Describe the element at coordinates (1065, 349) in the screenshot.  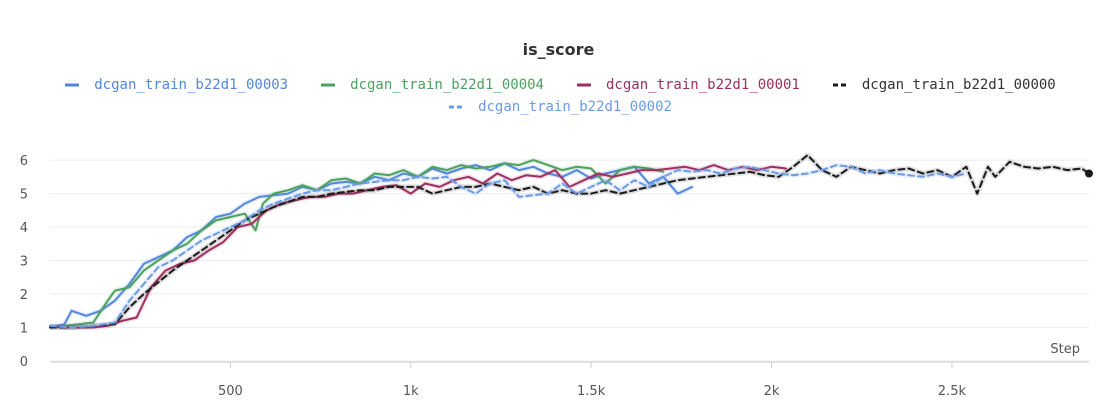
I see `x-axis-label: Step` at that location.